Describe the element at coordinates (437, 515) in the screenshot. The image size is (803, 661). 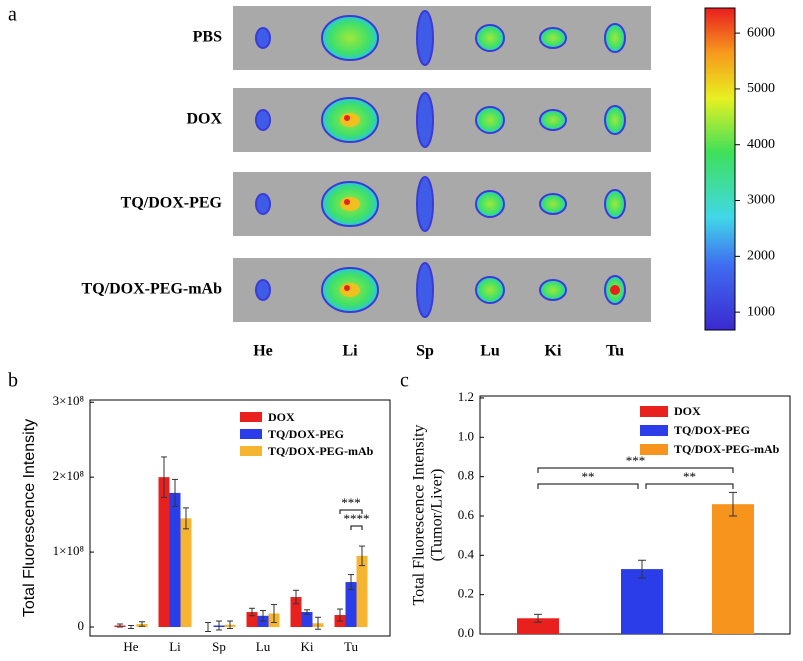
I see `y-axis-label: (Tumor/Liver)` at that location.